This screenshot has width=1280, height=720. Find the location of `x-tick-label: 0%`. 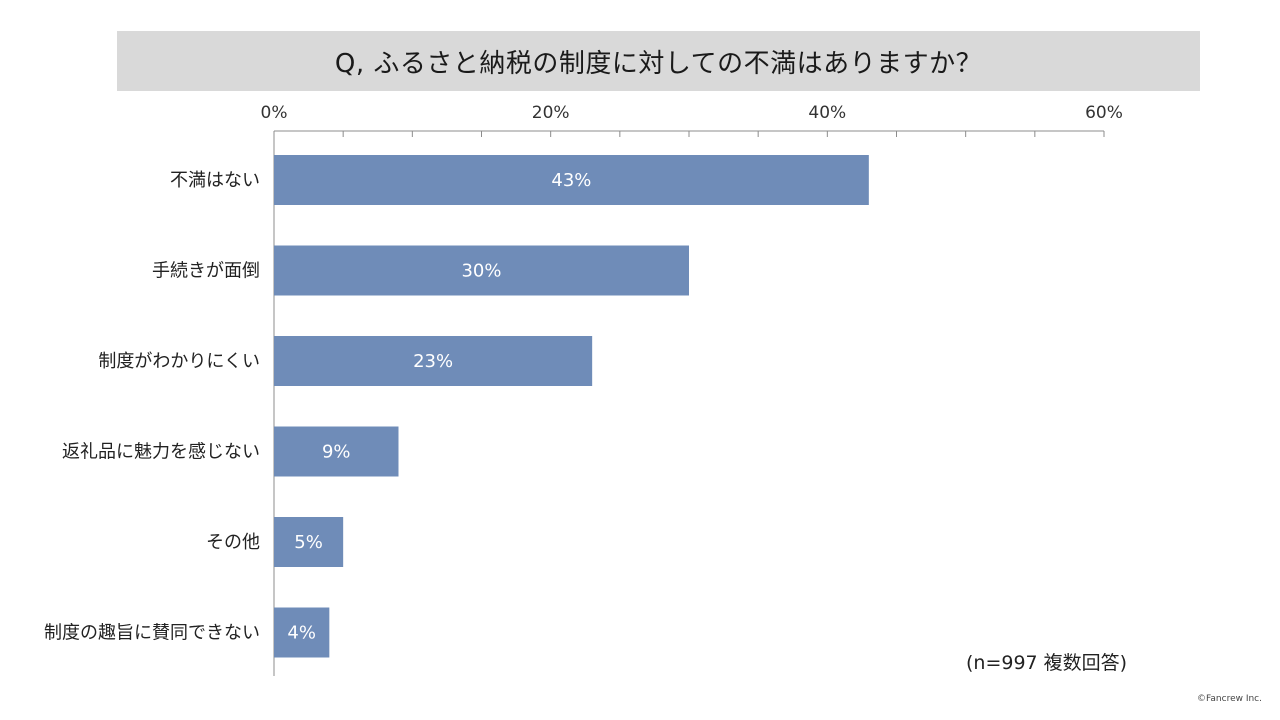

x-tick-label: 0% is located at coordinates (274, 113).